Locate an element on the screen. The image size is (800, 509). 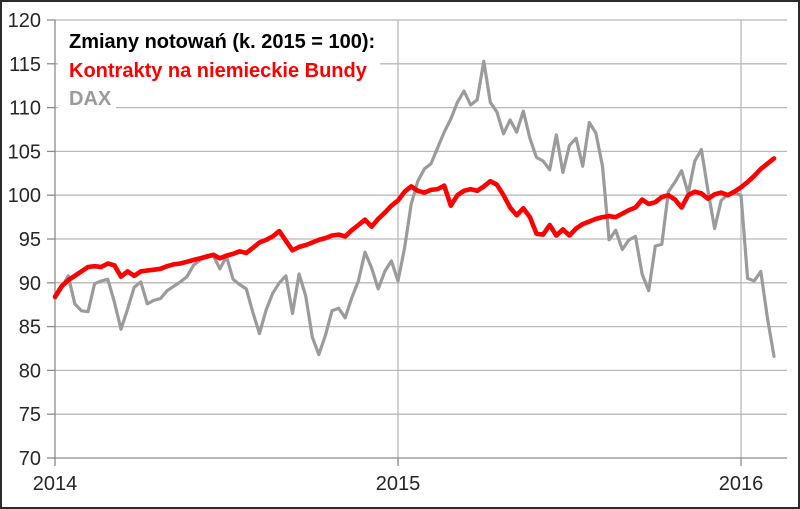
y-tick-label: 80 is located at coordinates (30, 371).